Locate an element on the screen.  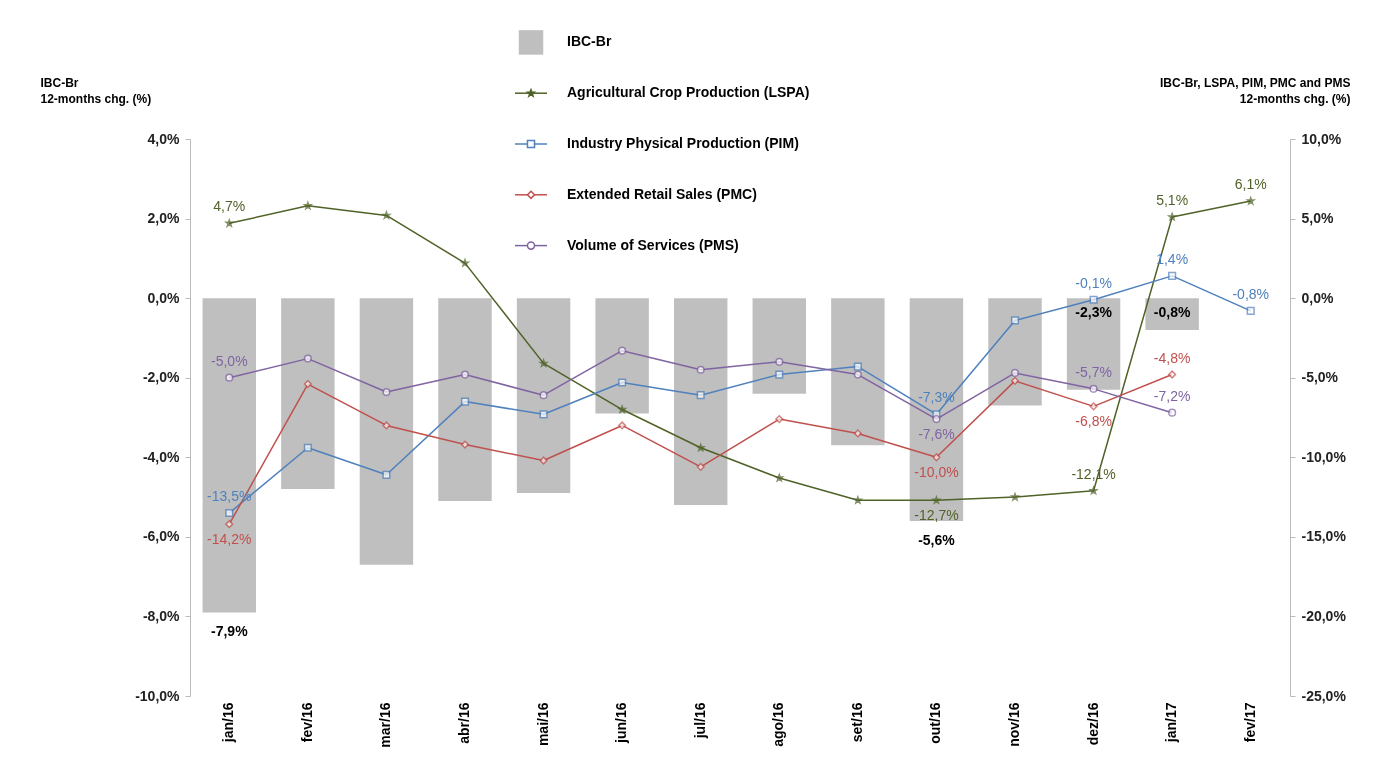
x-tick-label: ago/16 is located at coordinates (778, 724).